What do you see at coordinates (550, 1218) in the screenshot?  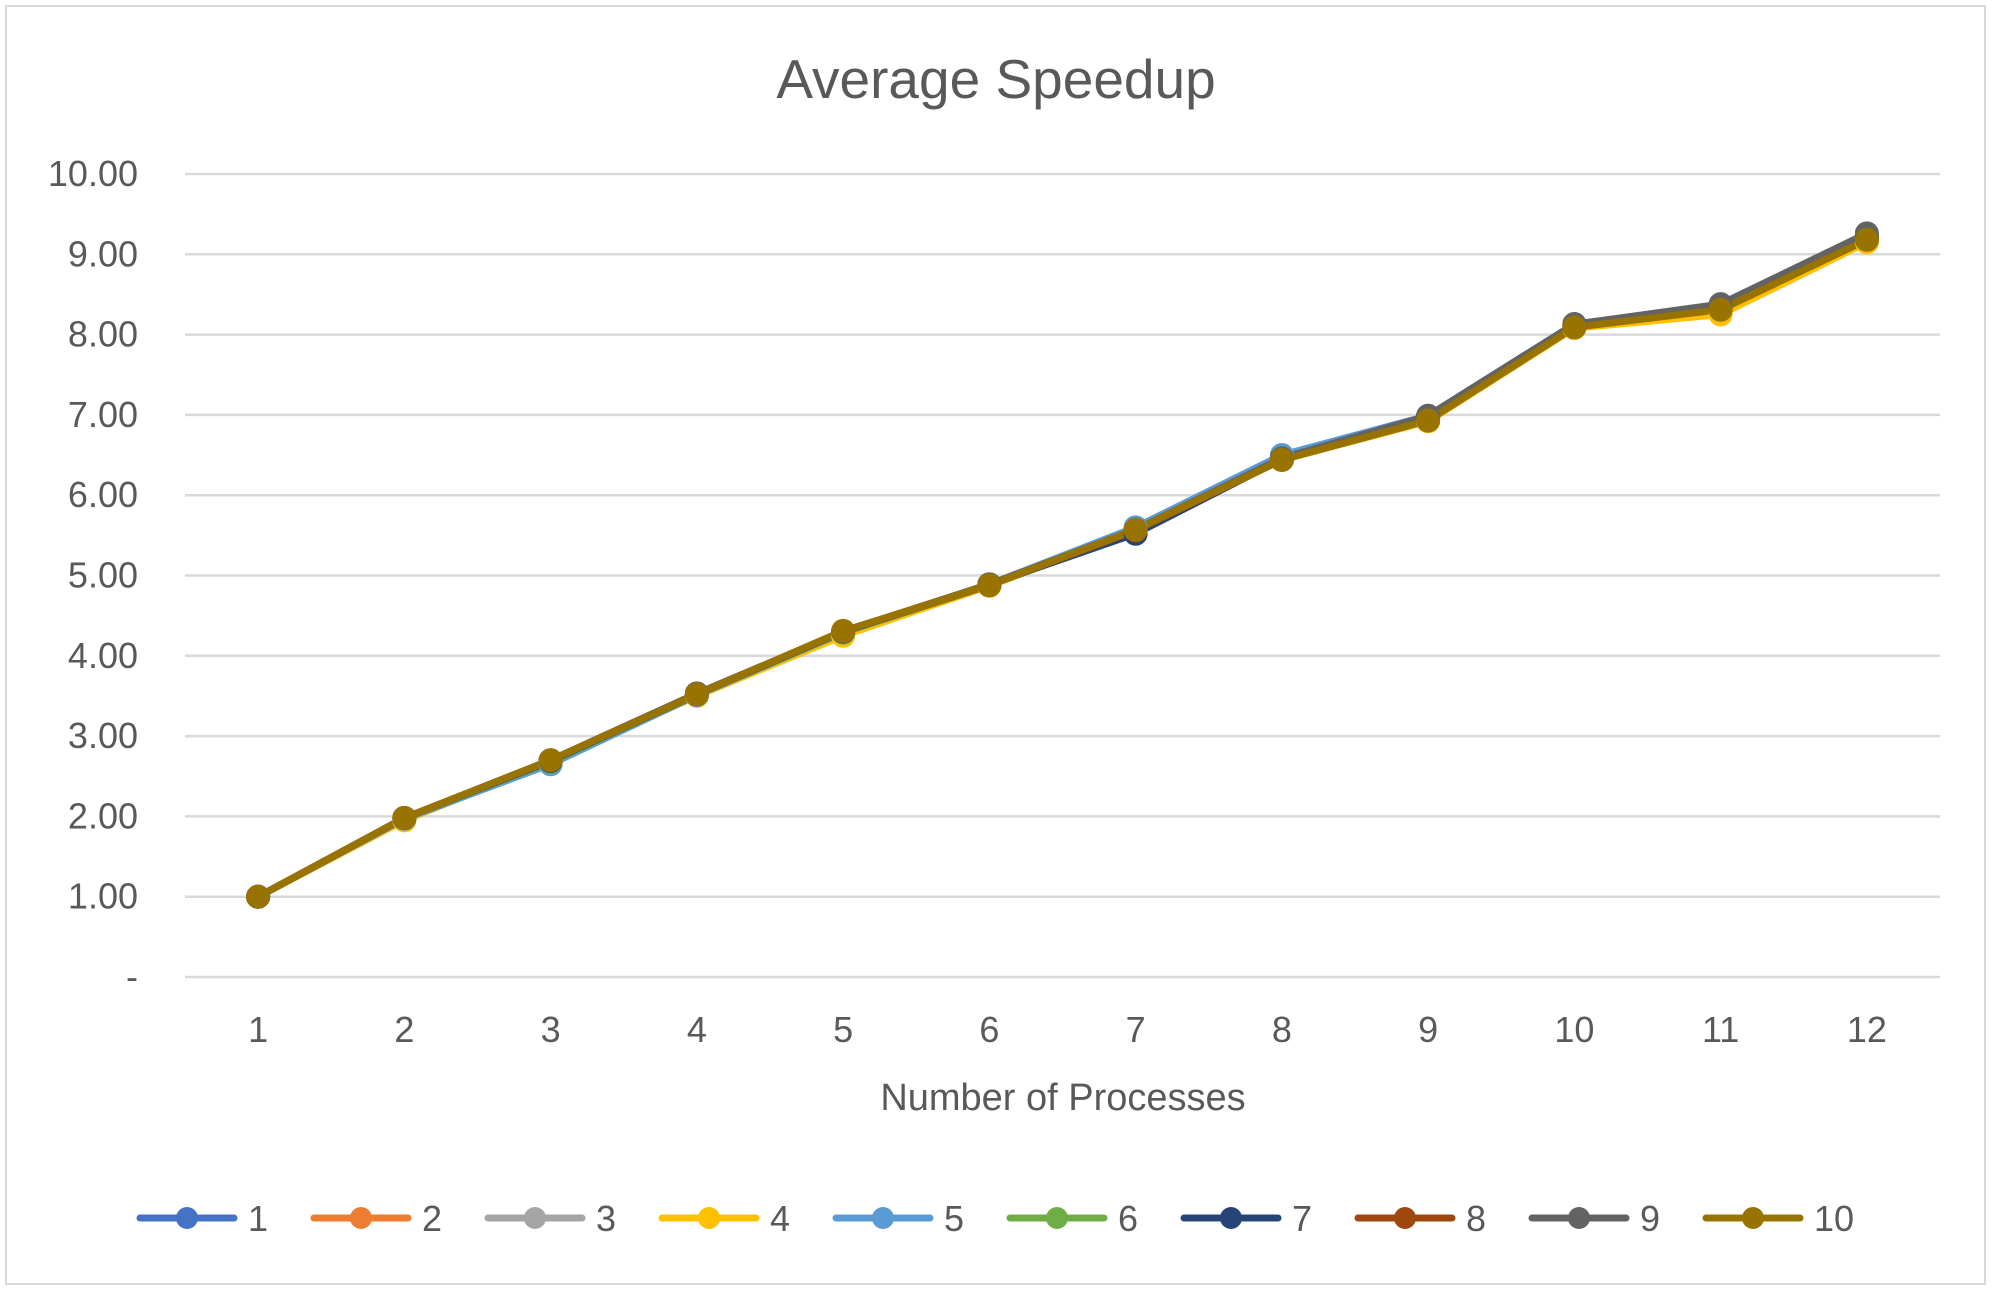 I see `legend-item-3: 3` at bounding box center [550, 1218].